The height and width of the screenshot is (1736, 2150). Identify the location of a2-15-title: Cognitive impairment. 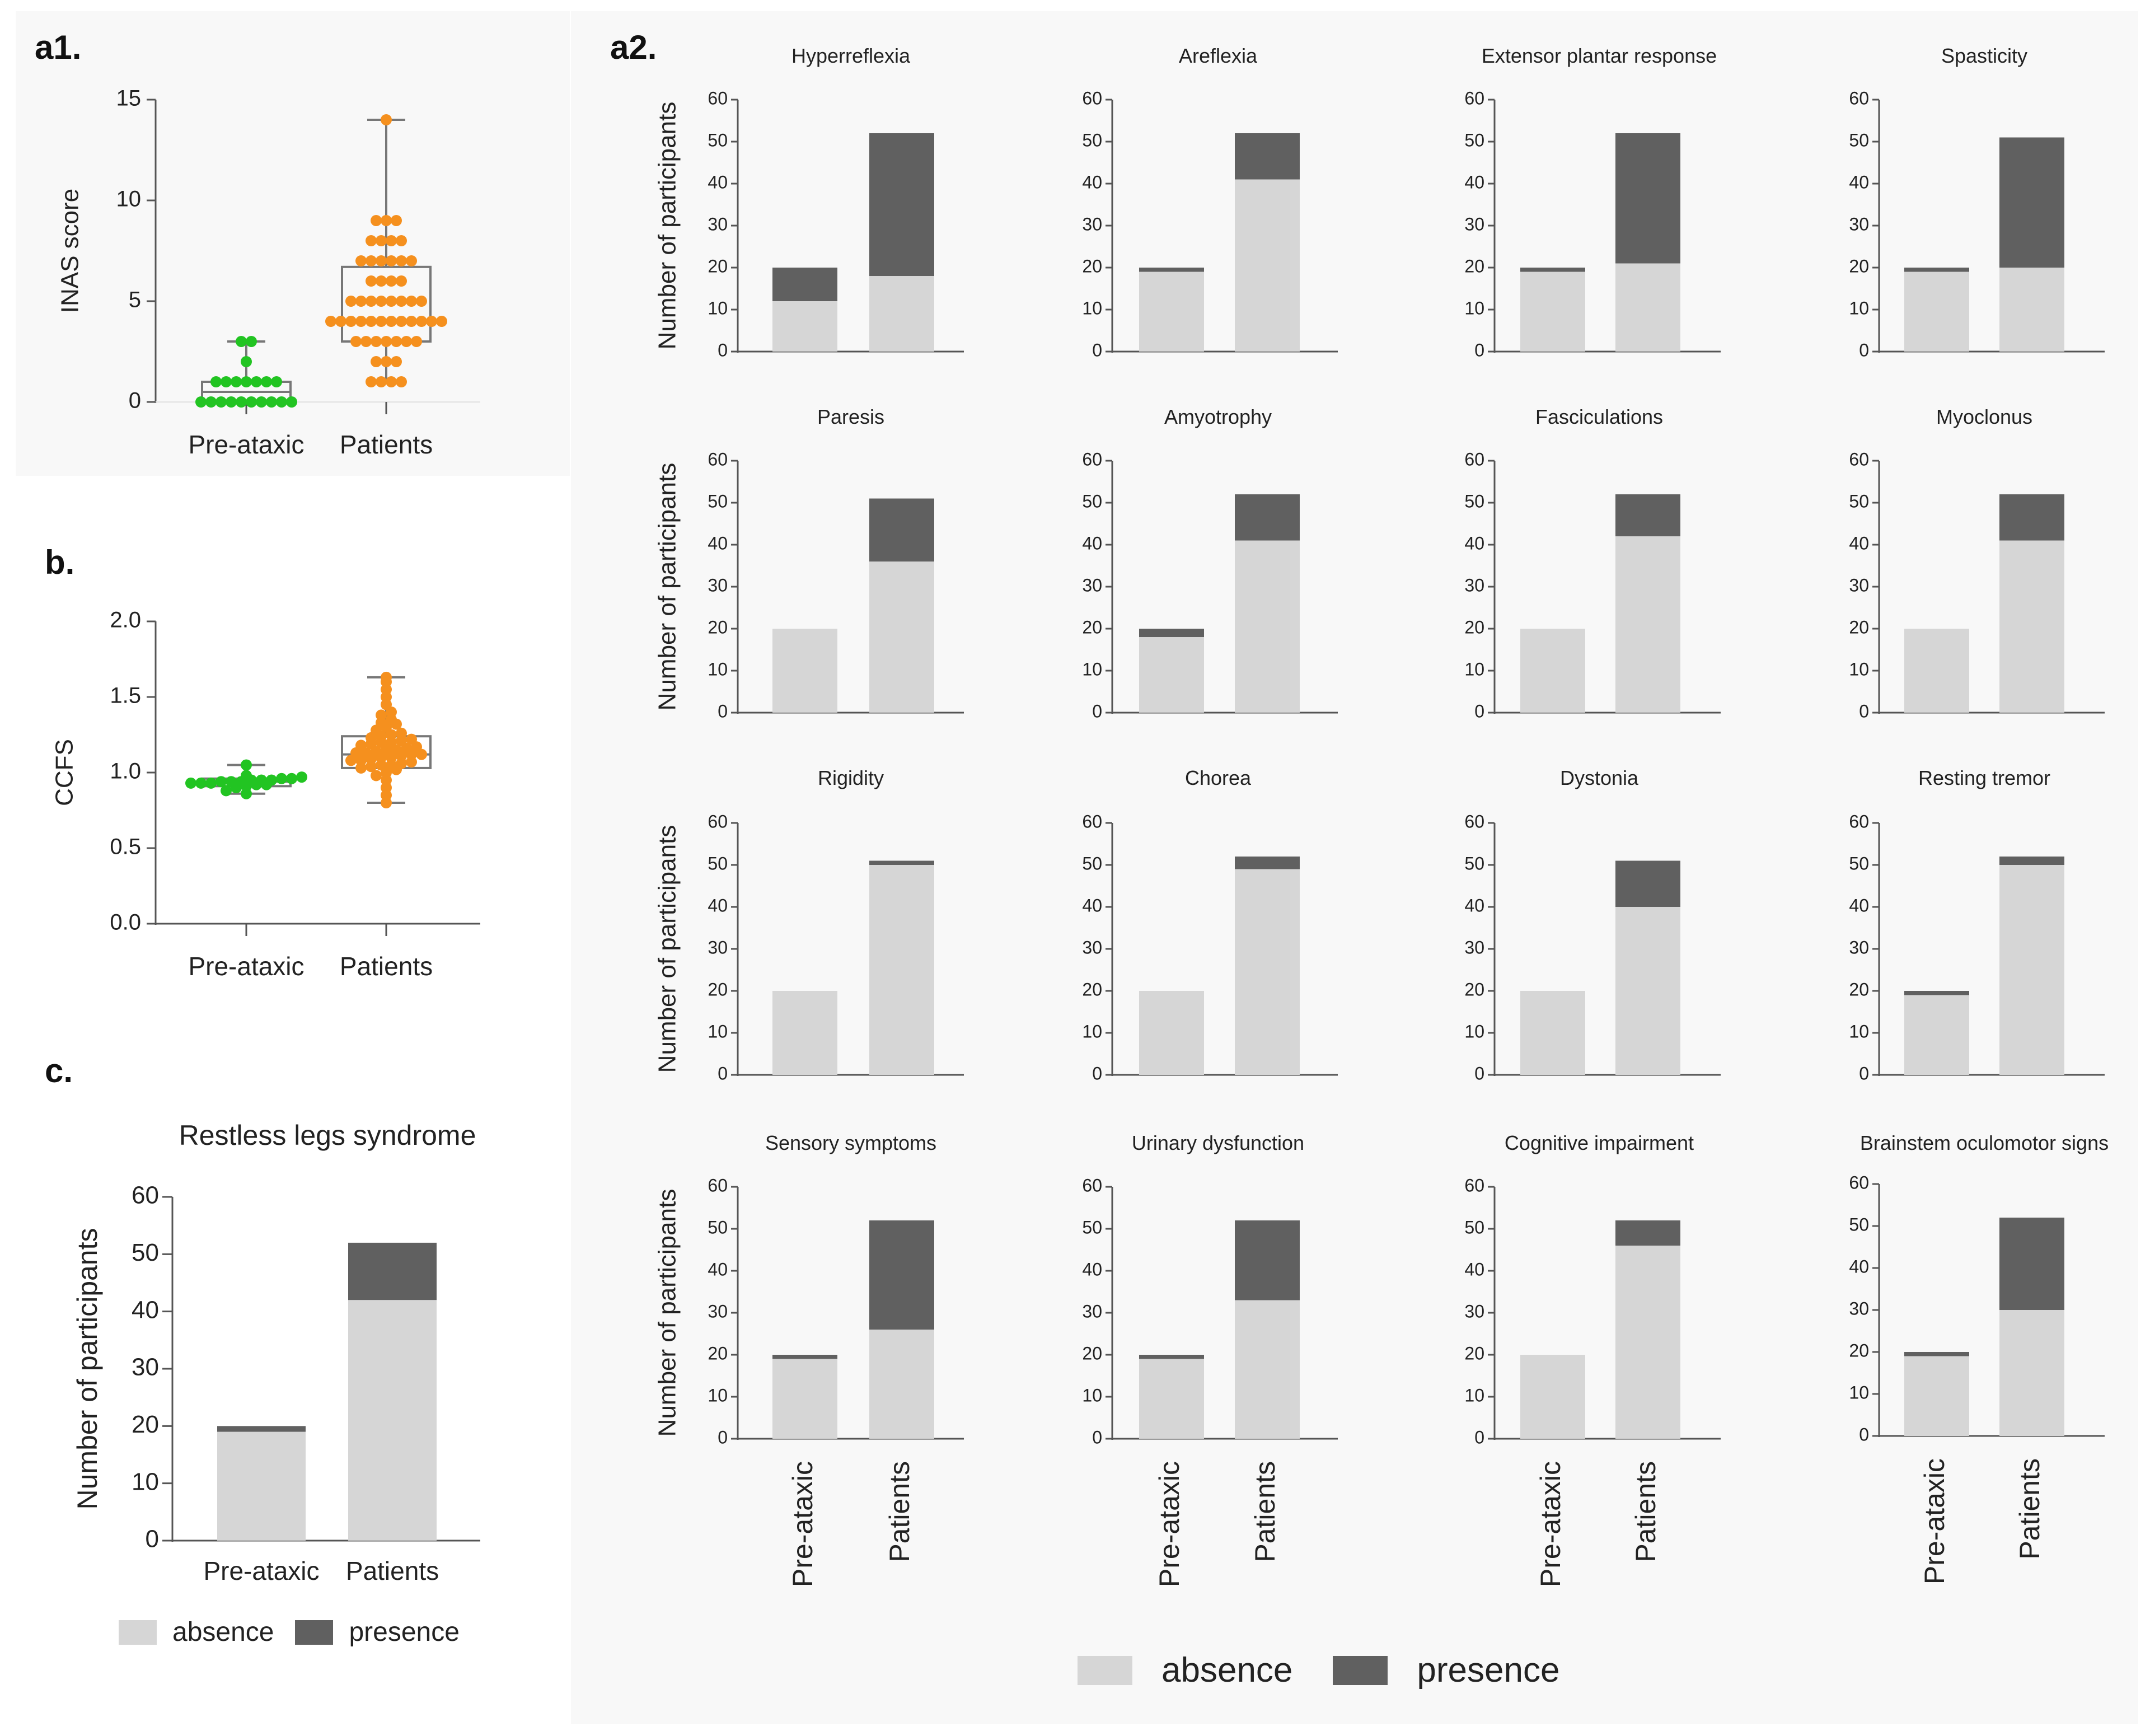
(1600, 1142).